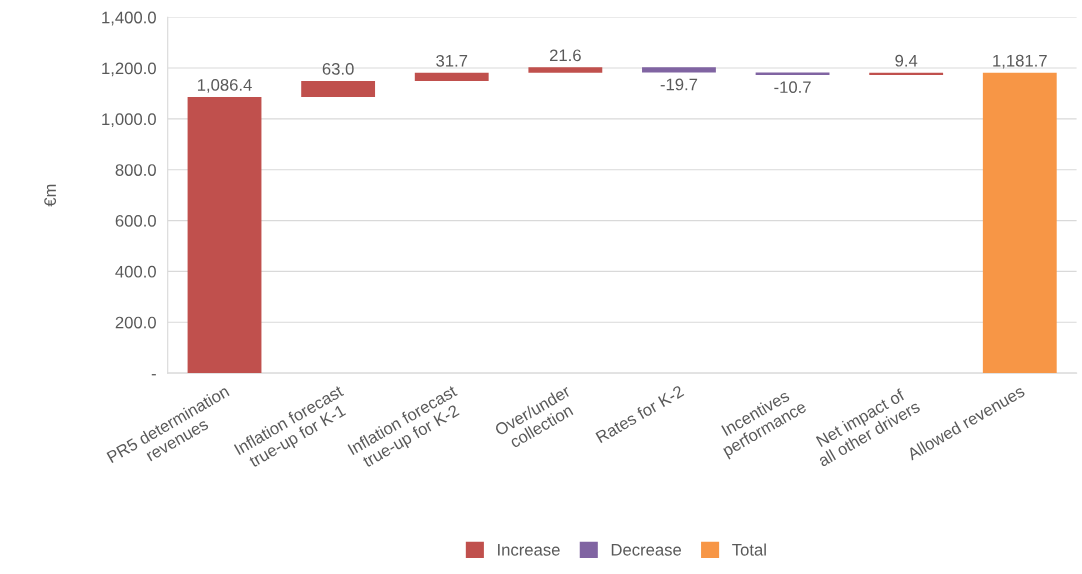  What do you see at coordinates (50, 195) in the screenshot?
I see `y-axis-title: €m` at bounding box center [50, 195].